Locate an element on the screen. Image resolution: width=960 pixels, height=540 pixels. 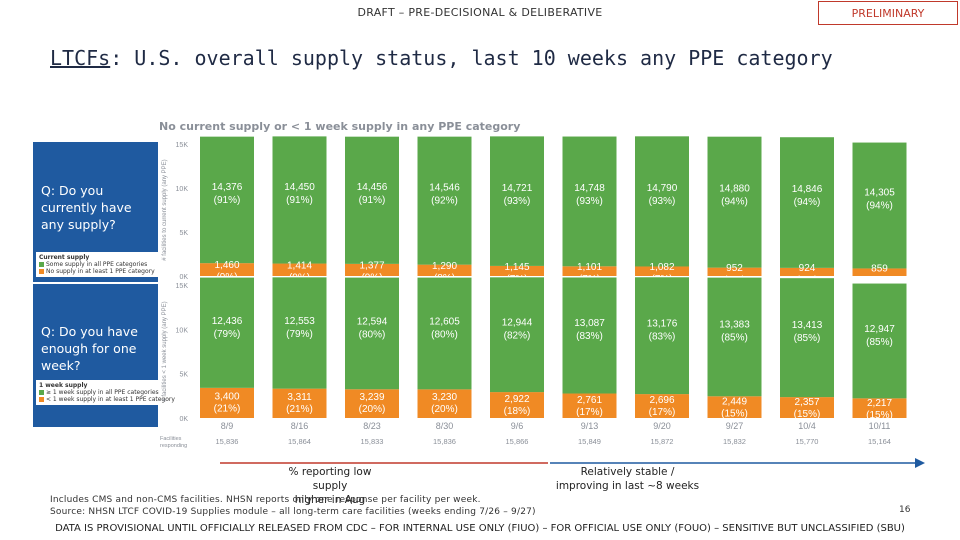
y-tick-label: 0K is located at coordinates (183, 419).